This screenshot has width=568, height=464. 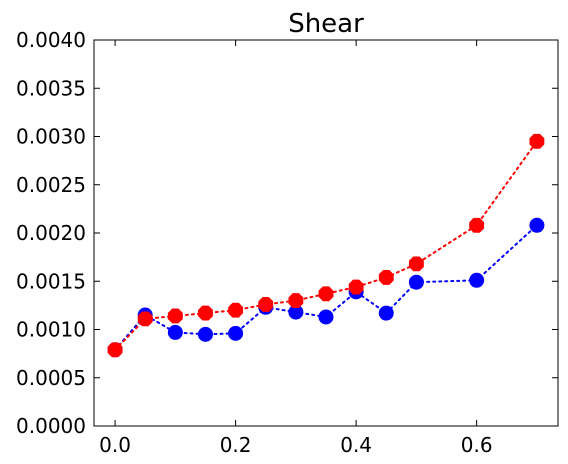 I want to click on y-tick-label: 0.0020, so click(x=51, y=233).